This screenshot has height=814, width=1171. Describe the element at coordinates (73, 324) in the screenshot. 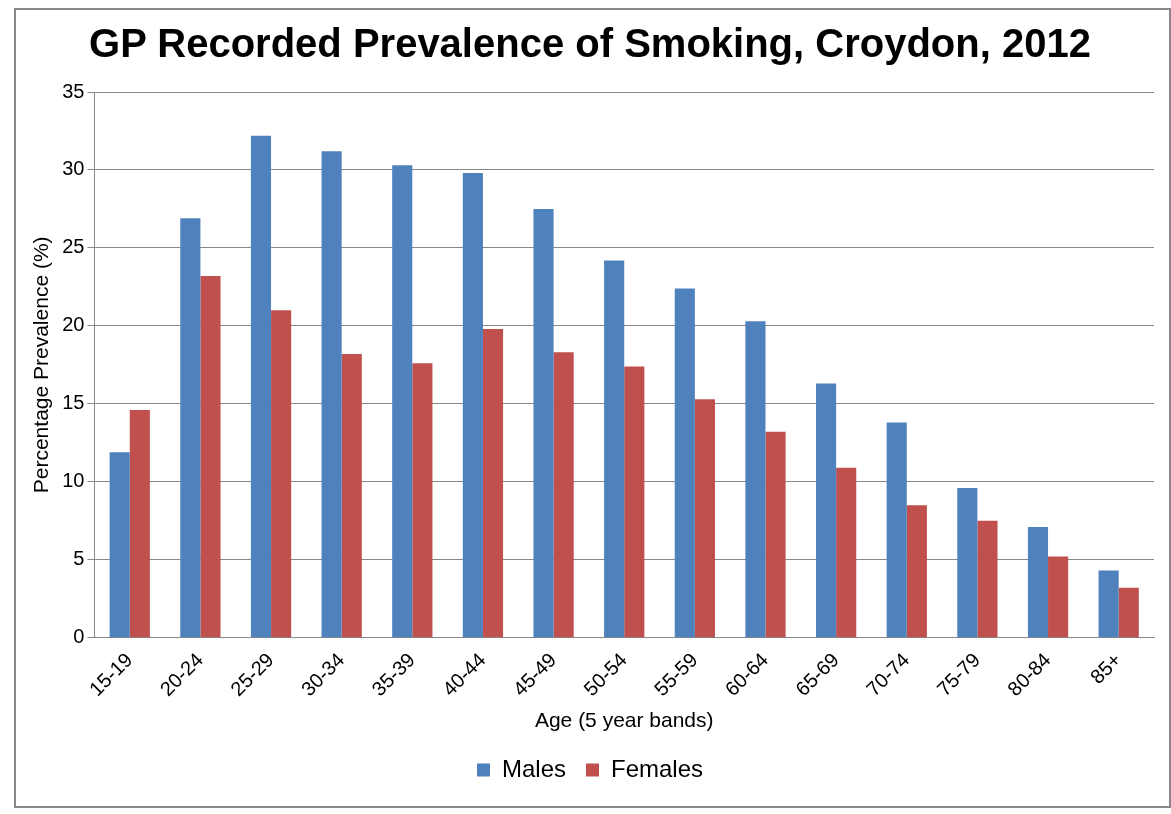

I see `y-tick-label: 20` at that location.